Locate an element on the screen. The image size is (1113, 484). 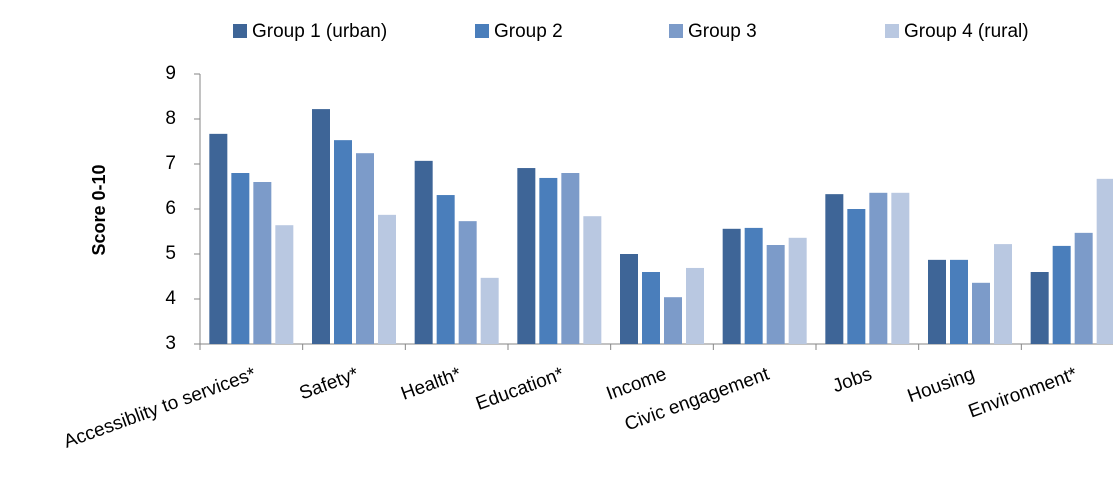
y-axis-label: Score 0-10 is located at coordinates (99, 209).